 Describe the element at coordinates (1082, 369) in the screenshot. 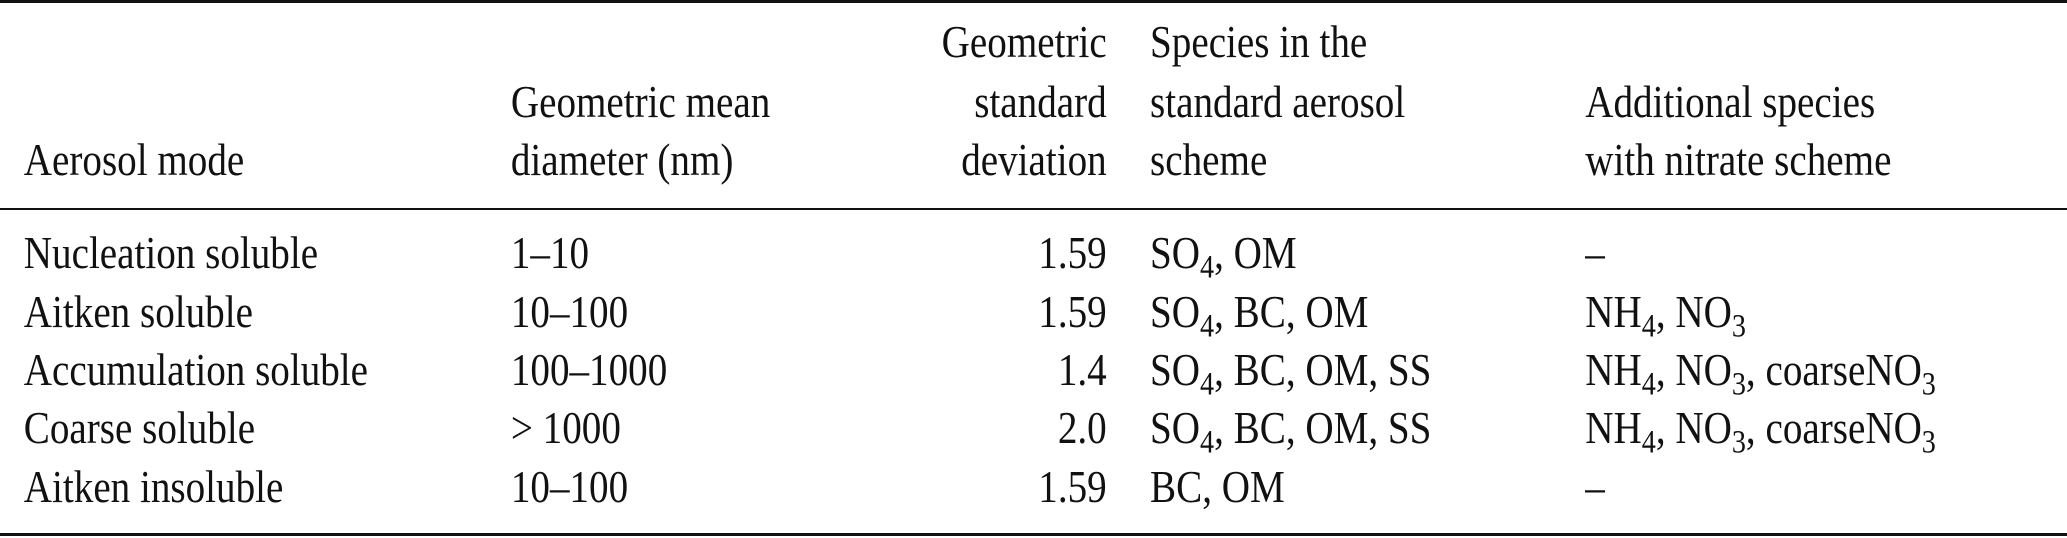

I see `cell-standard-deviation: 1.4` at that location.